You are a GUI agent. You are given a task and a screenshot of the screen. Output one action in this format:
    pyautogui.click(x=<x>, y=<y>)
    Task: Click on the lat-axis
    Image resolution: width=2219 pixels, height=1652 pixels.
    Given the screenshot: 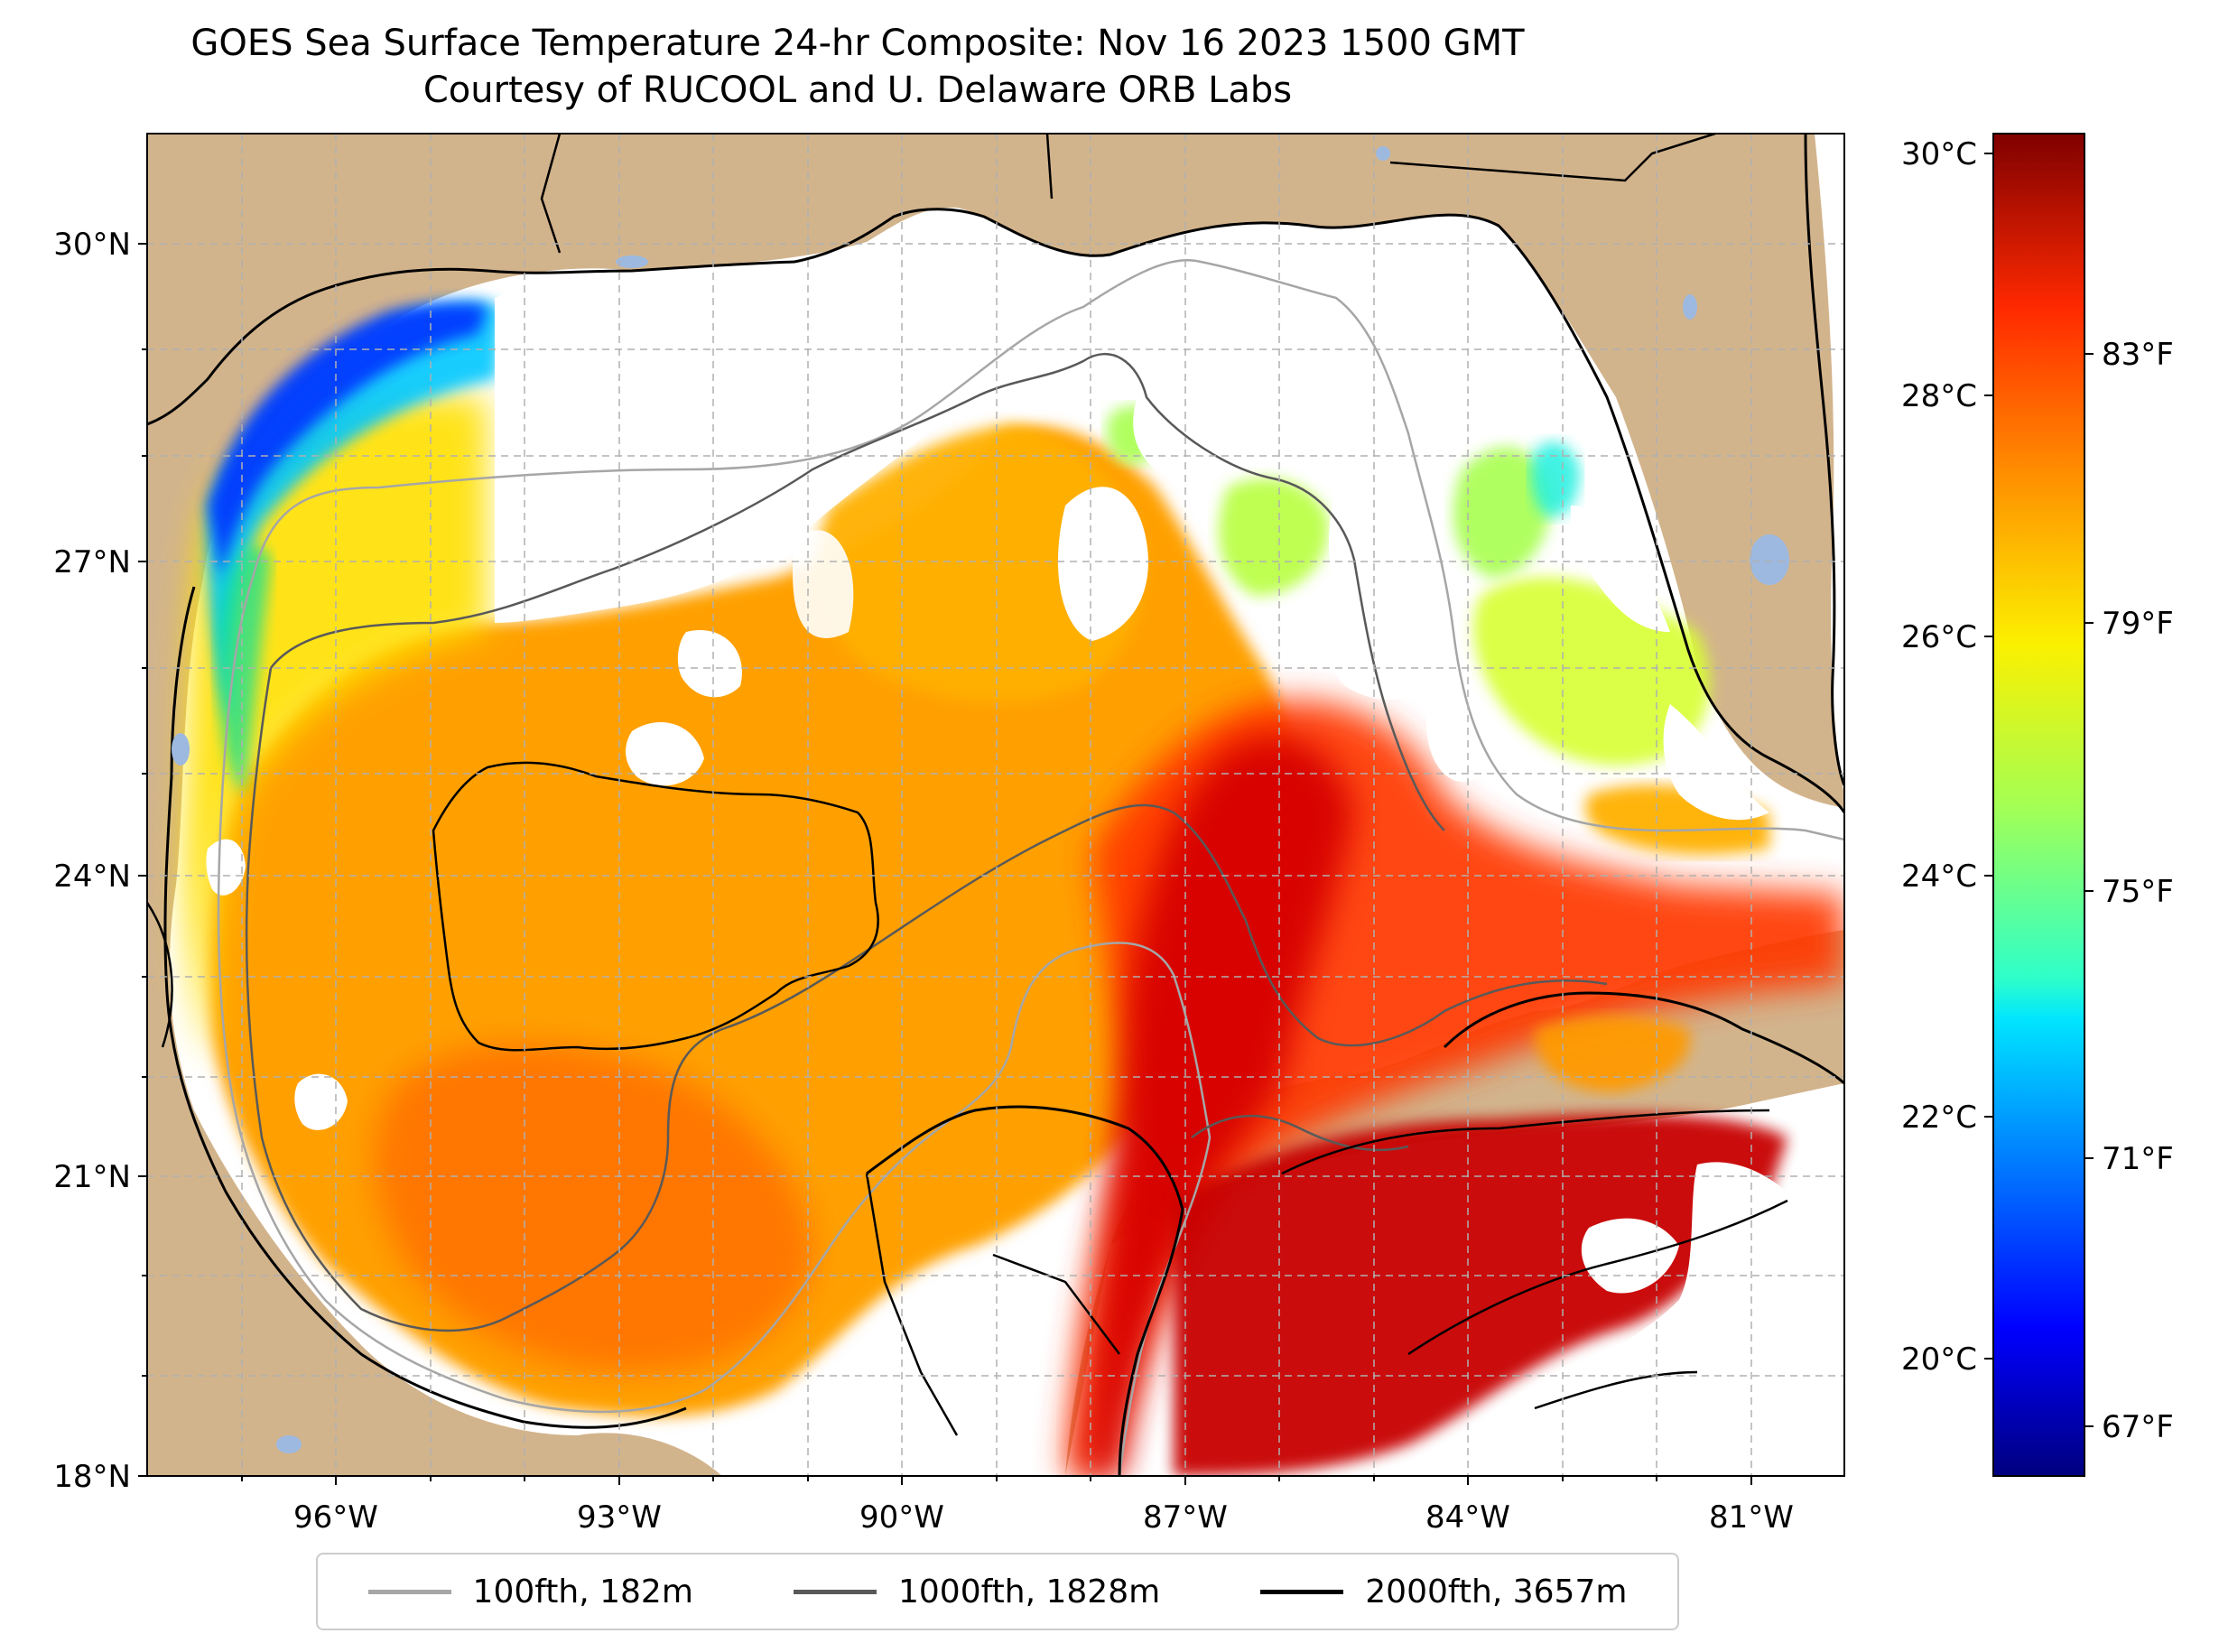 What is the action you would take?
    pyautogui.click(x=142, y=860)
    